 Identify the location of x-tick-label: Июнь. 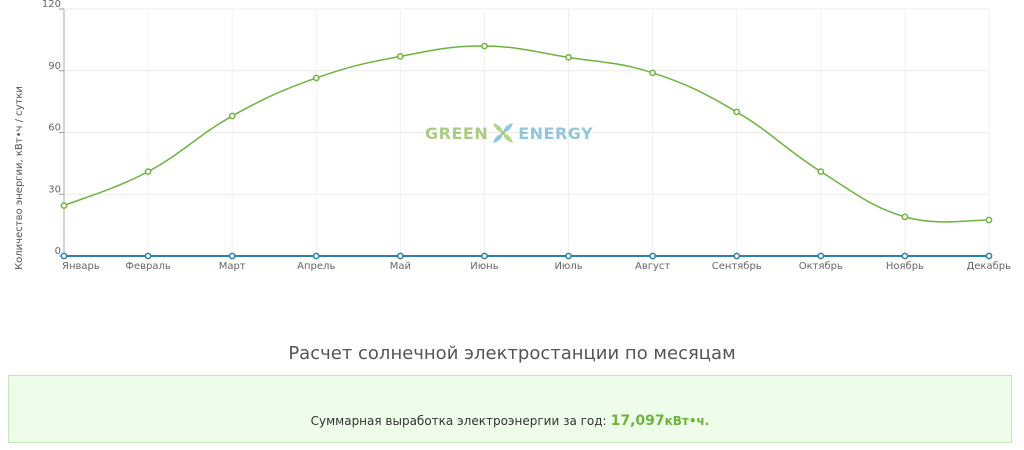
(484, 266).